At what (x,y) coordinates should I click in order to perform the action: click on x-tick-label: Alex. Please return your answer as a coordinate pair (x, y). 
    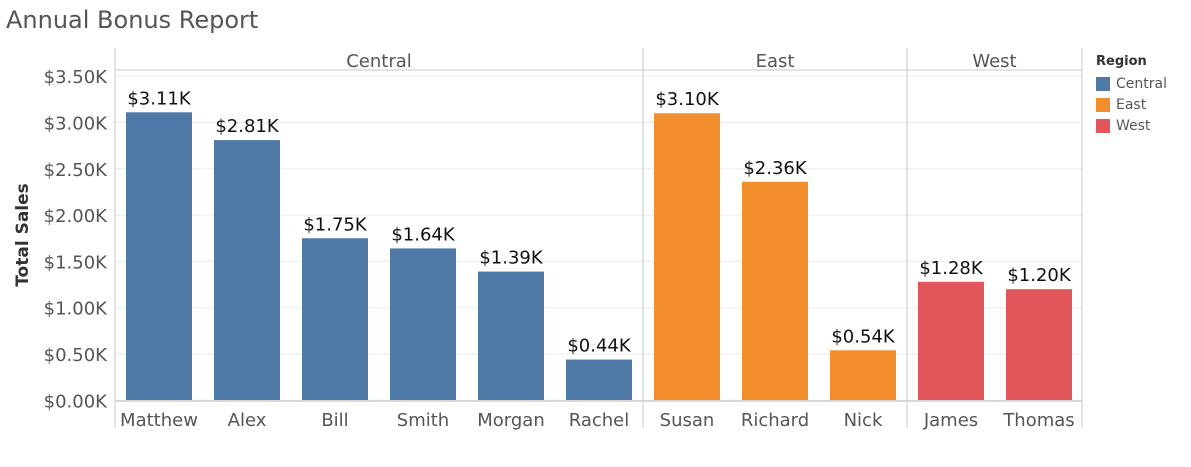
    Looking at the image, I should click on (247, 420).